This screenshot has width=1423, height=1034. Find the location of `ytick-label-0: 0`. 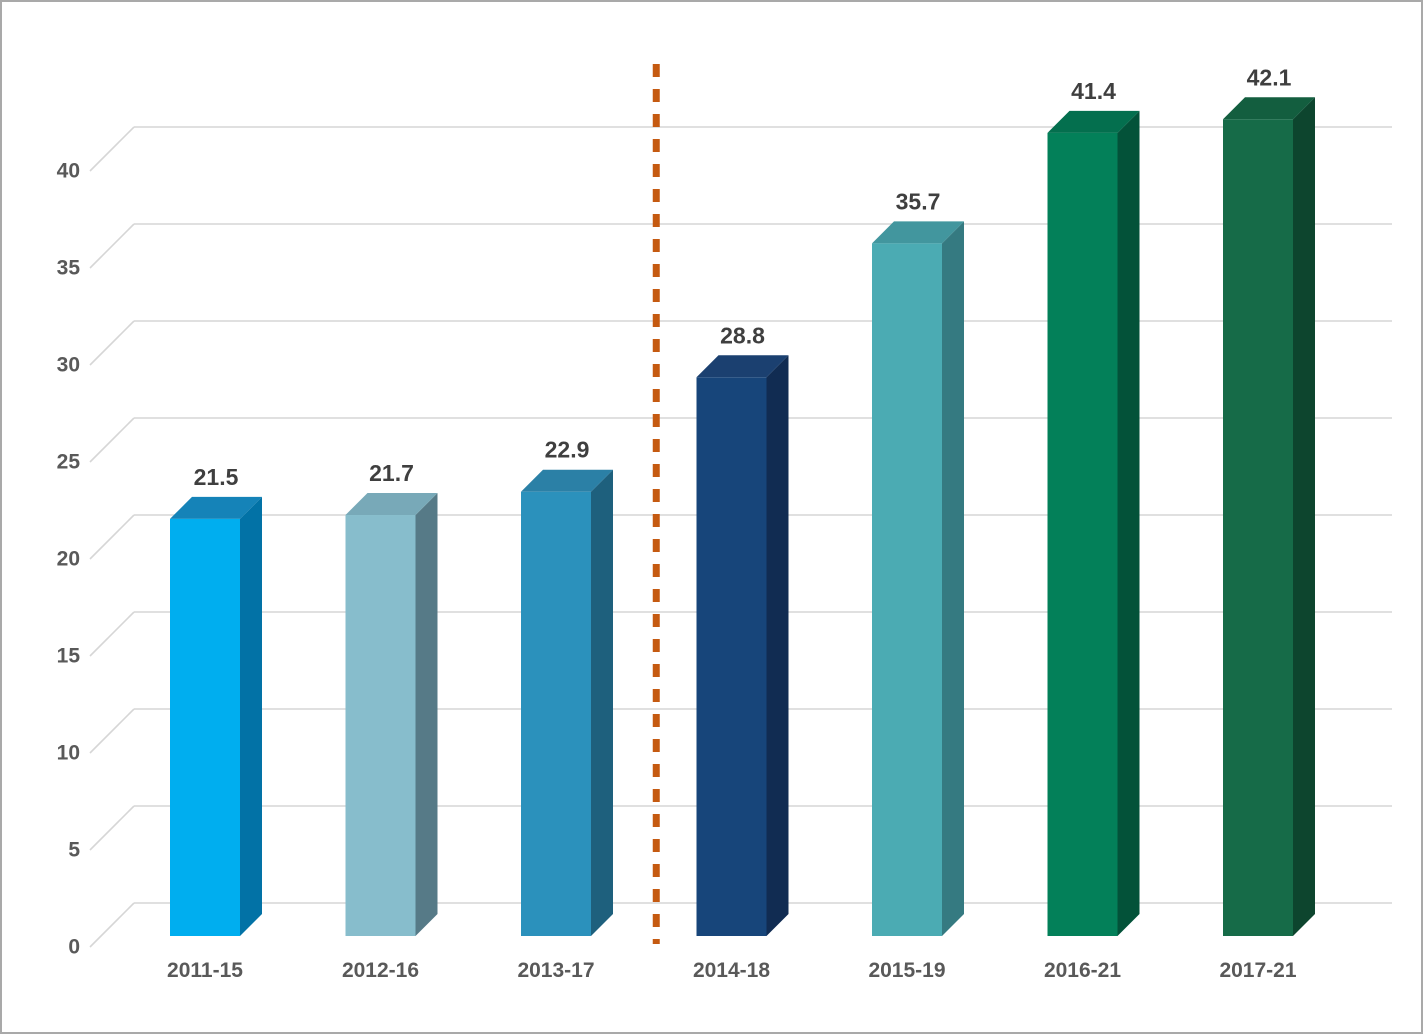

ytick-label-0: 0 is located at coordinates (74, 947).